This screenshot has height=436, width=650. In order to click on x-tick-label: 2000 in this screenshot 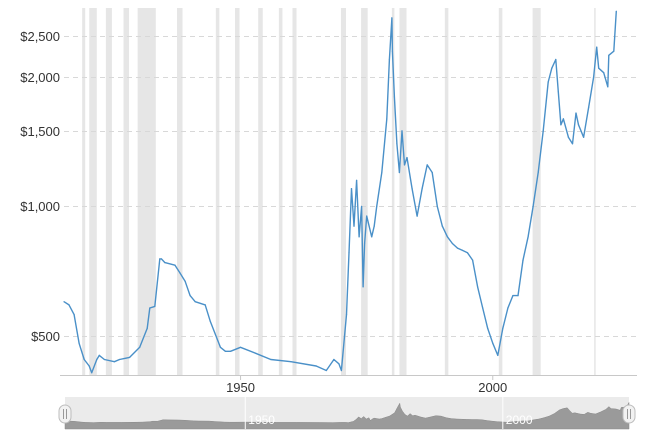, I will do `click(492, 387)`.